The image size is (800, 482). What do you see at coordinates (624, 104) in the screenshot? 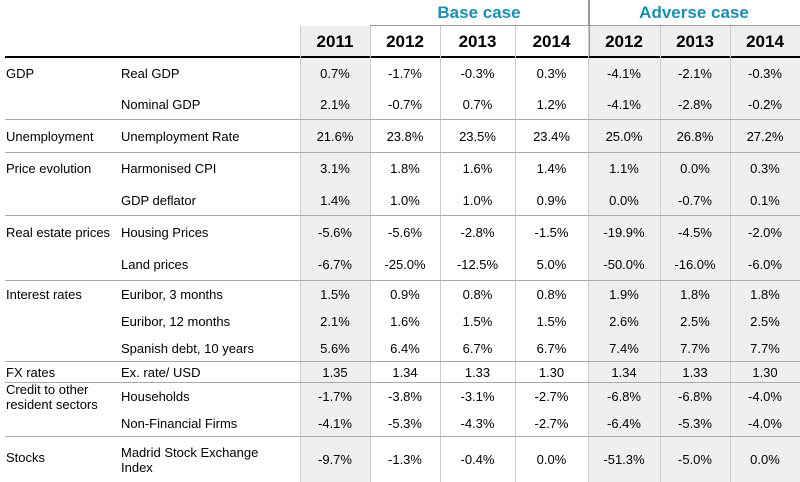
I see `value-cell: -4.1%` at bounding box center [624, 104].